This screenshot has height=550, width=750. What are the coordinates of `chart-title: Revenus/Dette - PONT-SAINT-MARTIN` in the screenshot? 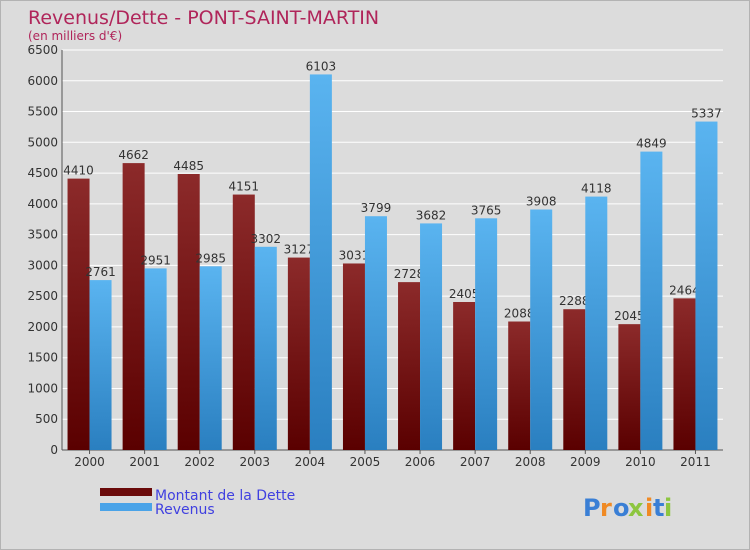 It's located at (203, 18).